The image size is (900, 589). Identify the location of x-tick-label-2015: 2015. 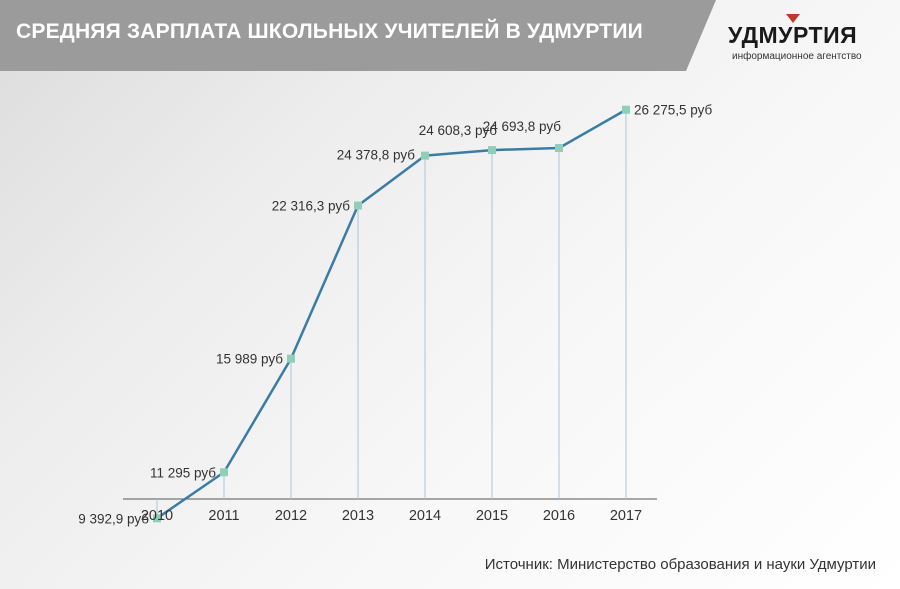
(492, 516).